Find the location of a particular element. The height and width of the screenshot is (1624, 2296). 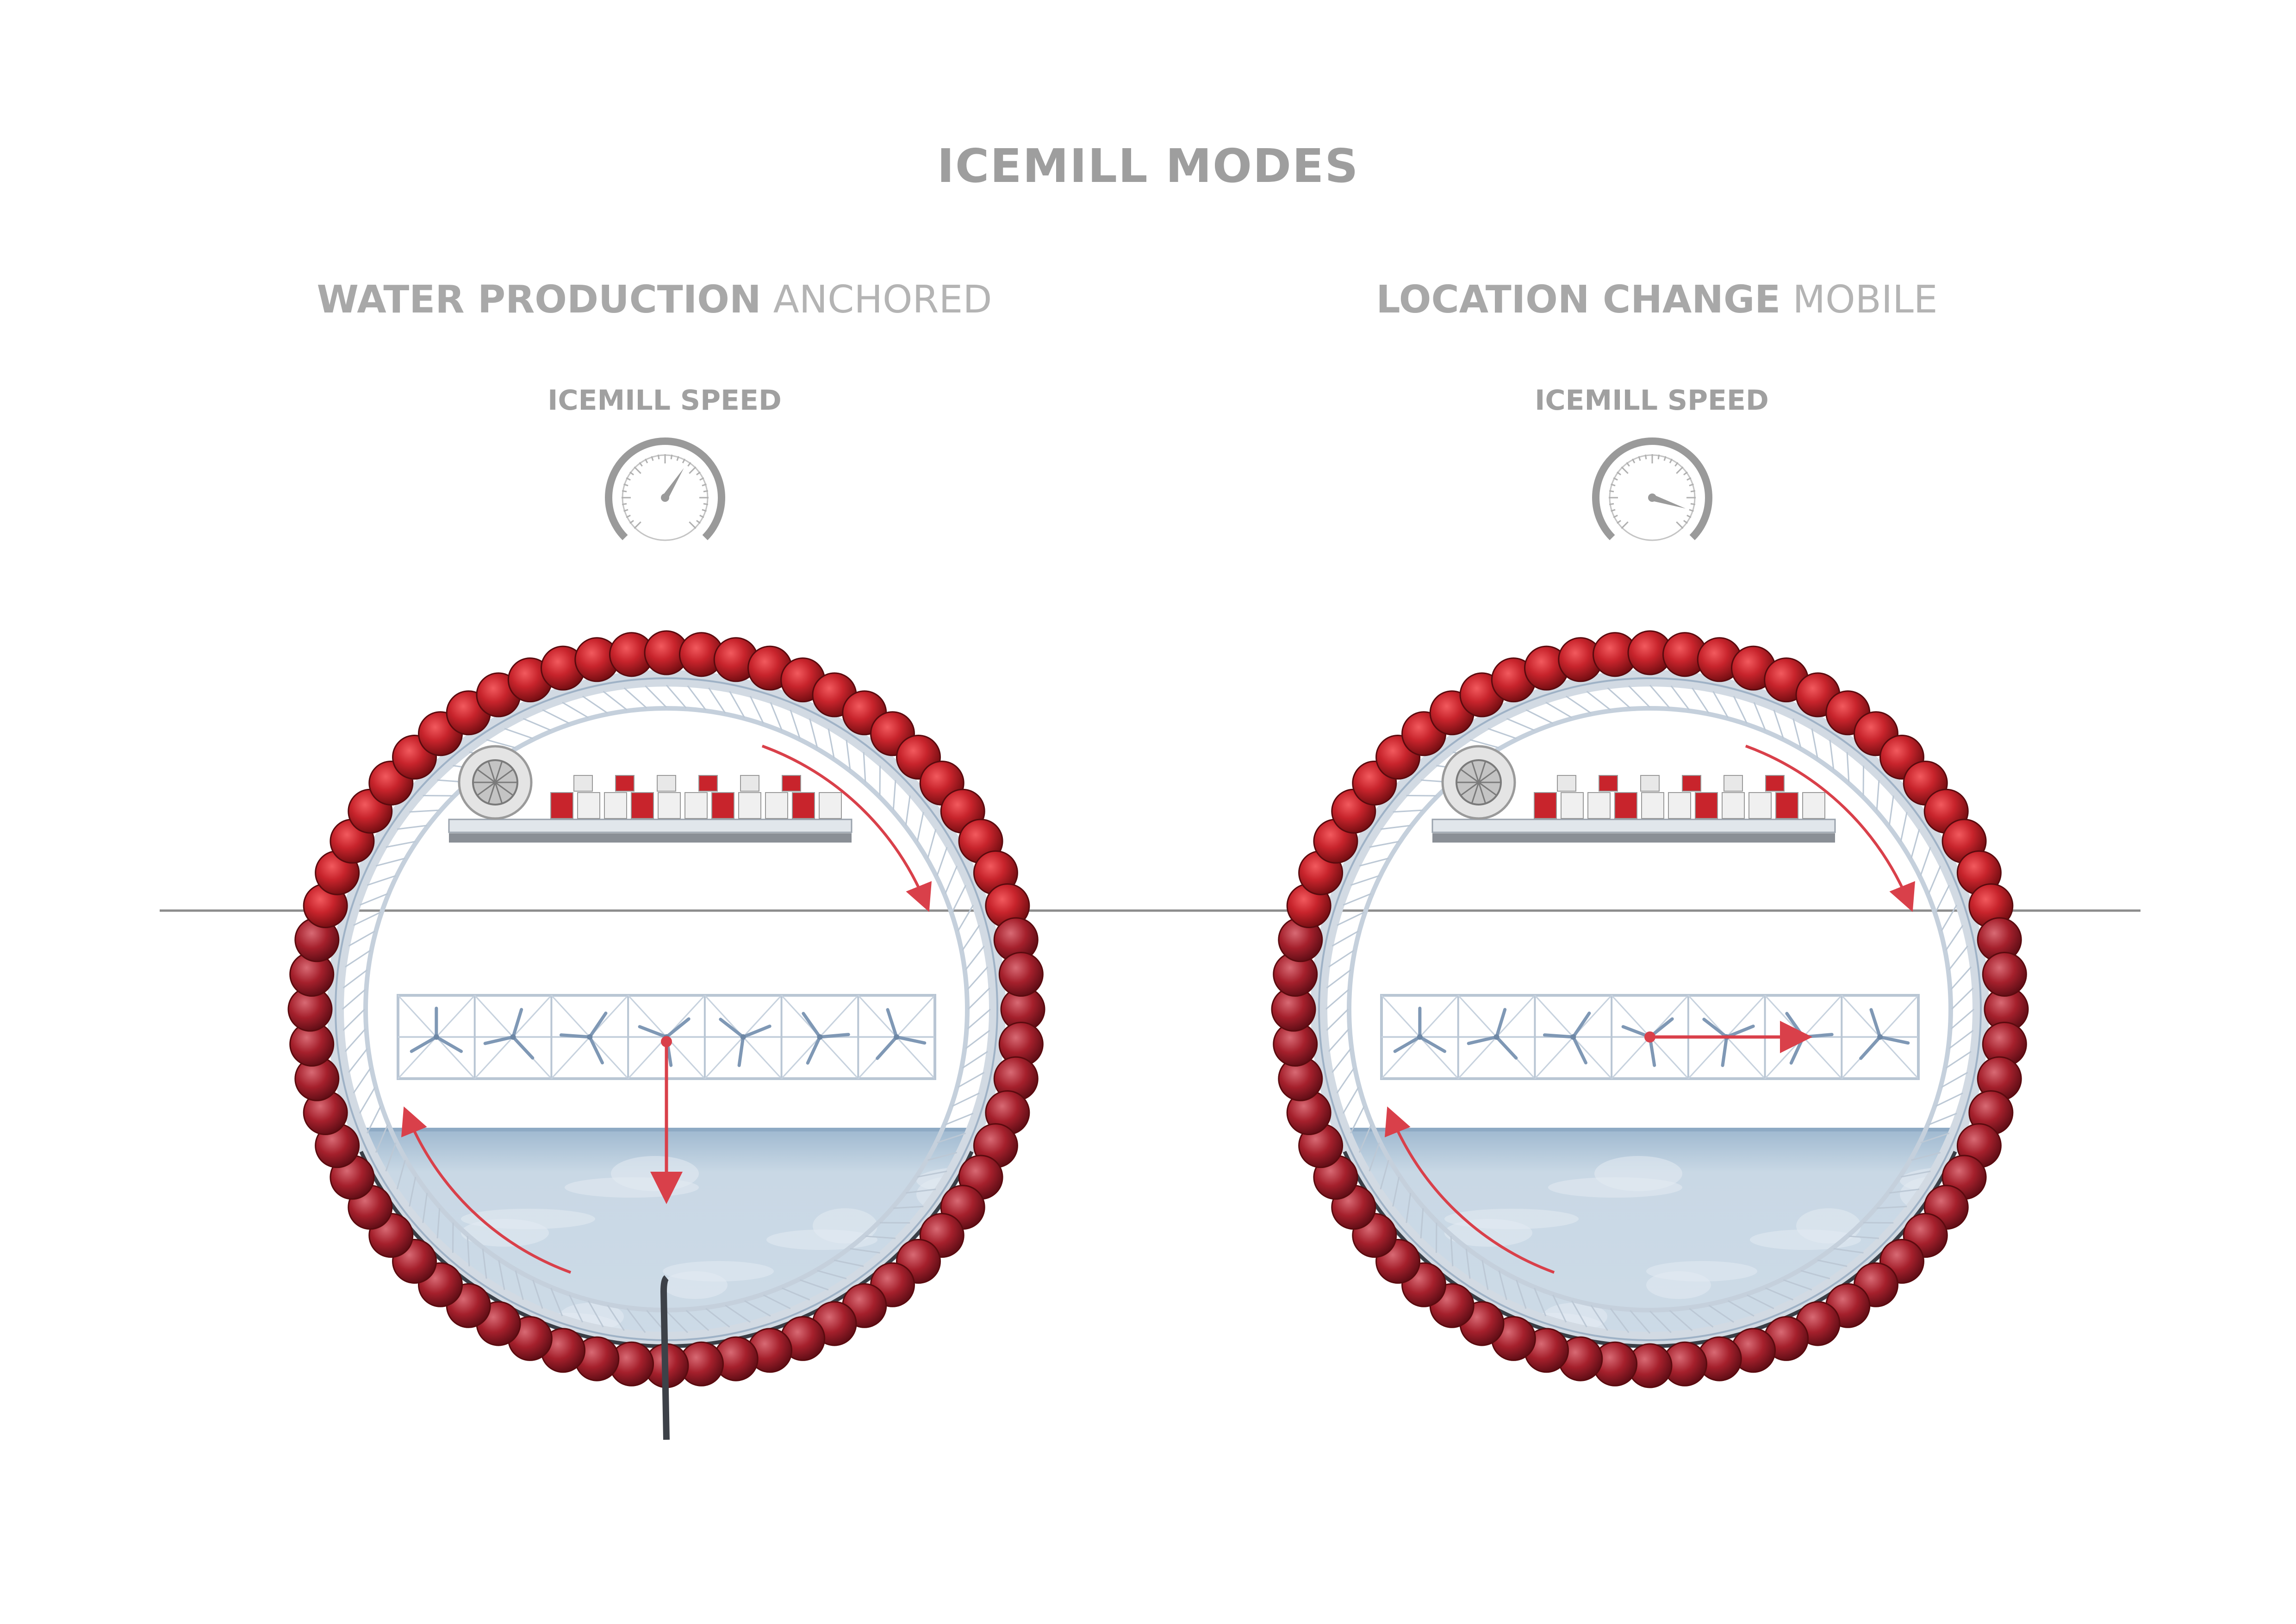

wind-turbine is located at coordinates (436, 1029).